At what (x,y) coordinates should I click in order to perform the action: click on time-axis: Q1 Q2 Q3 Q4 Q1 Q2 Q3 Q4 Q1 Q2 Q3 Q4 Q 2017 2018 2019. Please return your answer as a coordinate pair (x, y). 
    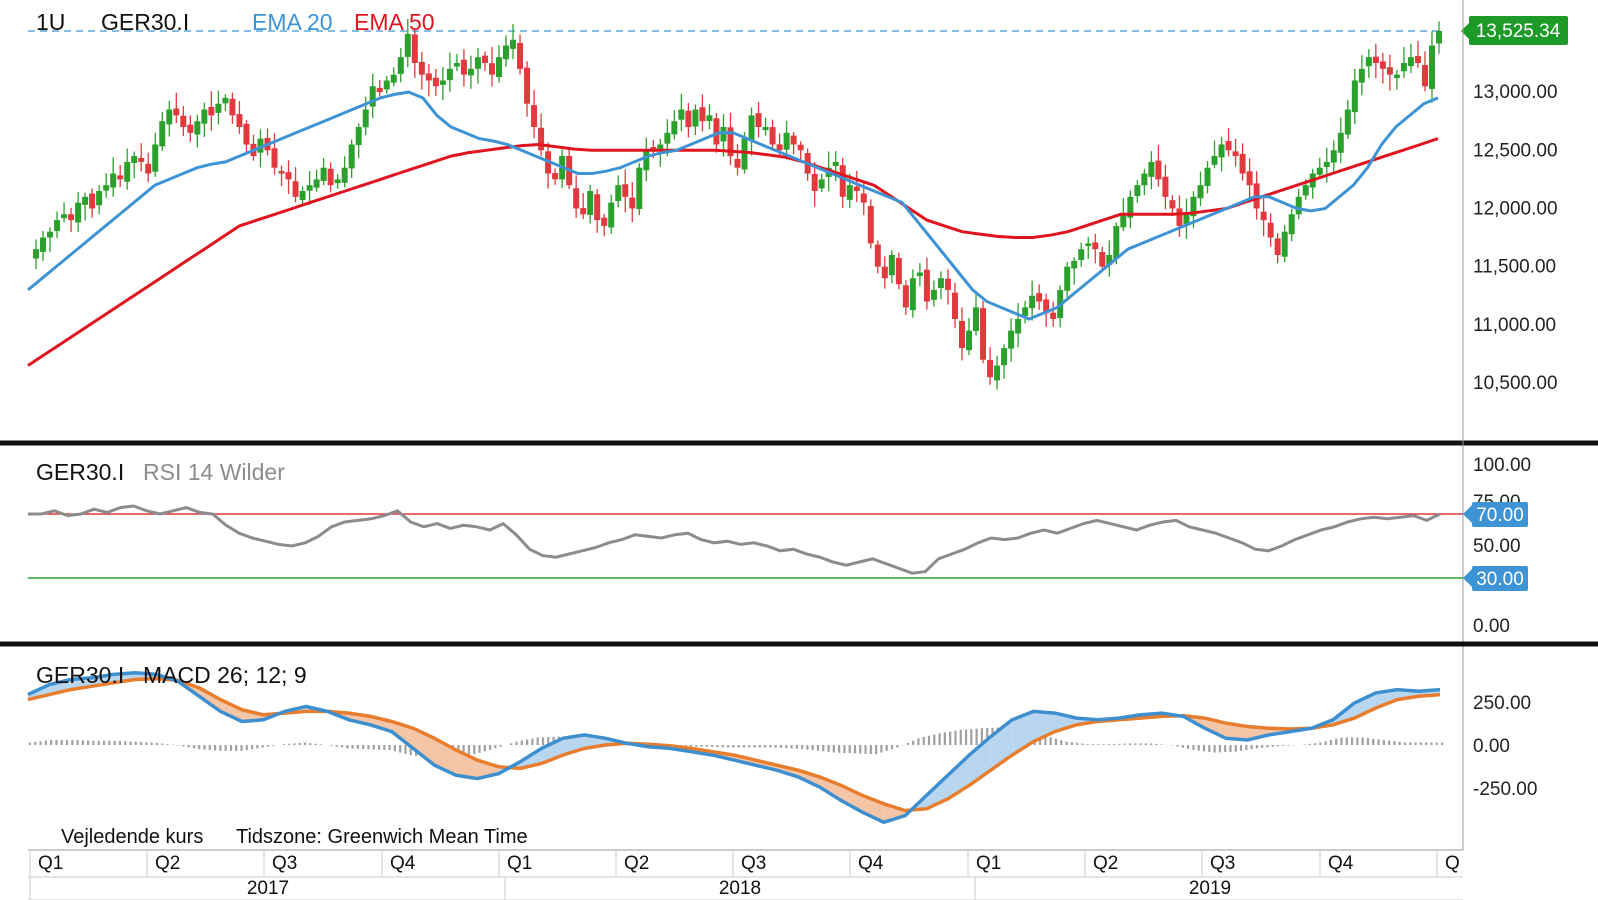
    Looking at the image, I should click on (745, 874).